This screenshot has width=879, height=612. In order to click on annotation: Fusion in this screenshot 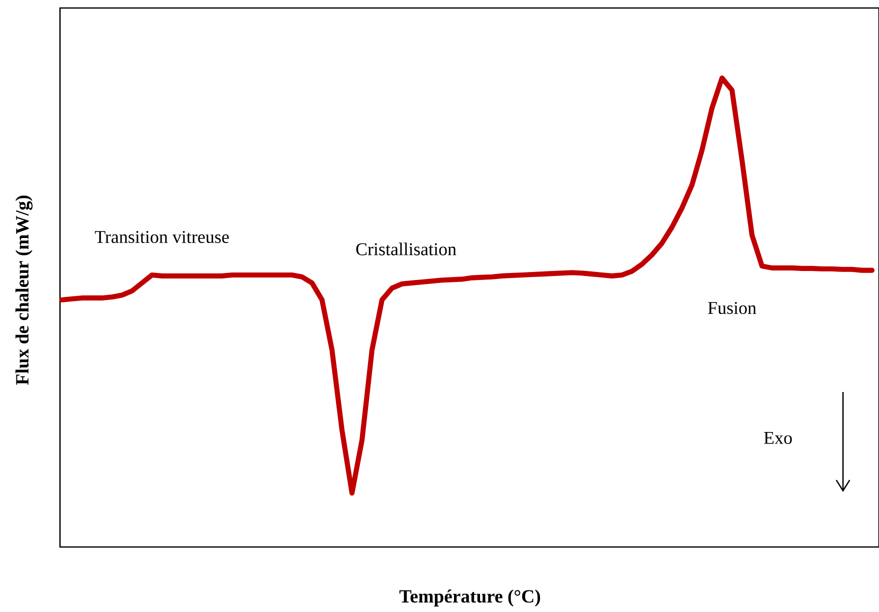, I will do `click(732, 308)`.